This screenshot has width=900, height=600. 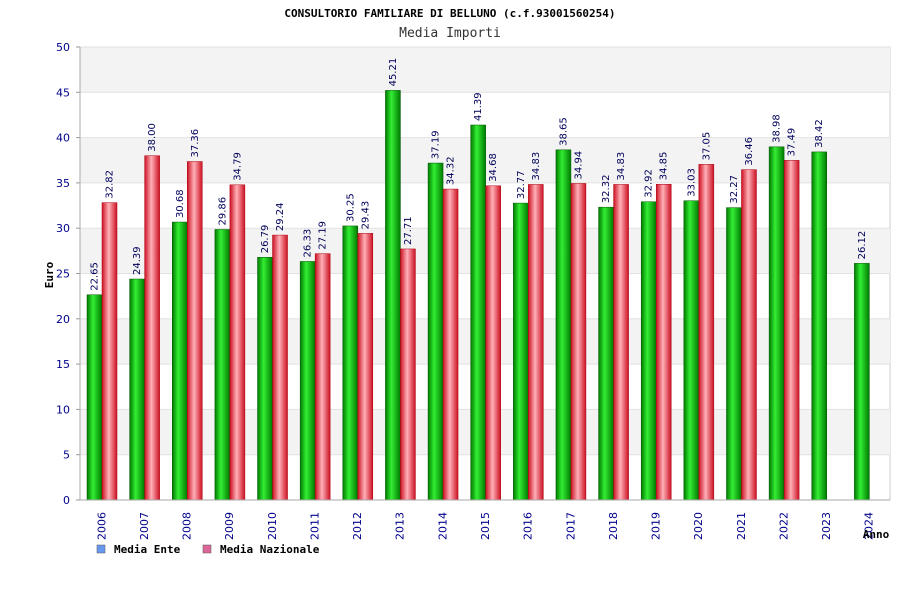 I want to click on value-label: 34.94, so click(x=578, y=165).